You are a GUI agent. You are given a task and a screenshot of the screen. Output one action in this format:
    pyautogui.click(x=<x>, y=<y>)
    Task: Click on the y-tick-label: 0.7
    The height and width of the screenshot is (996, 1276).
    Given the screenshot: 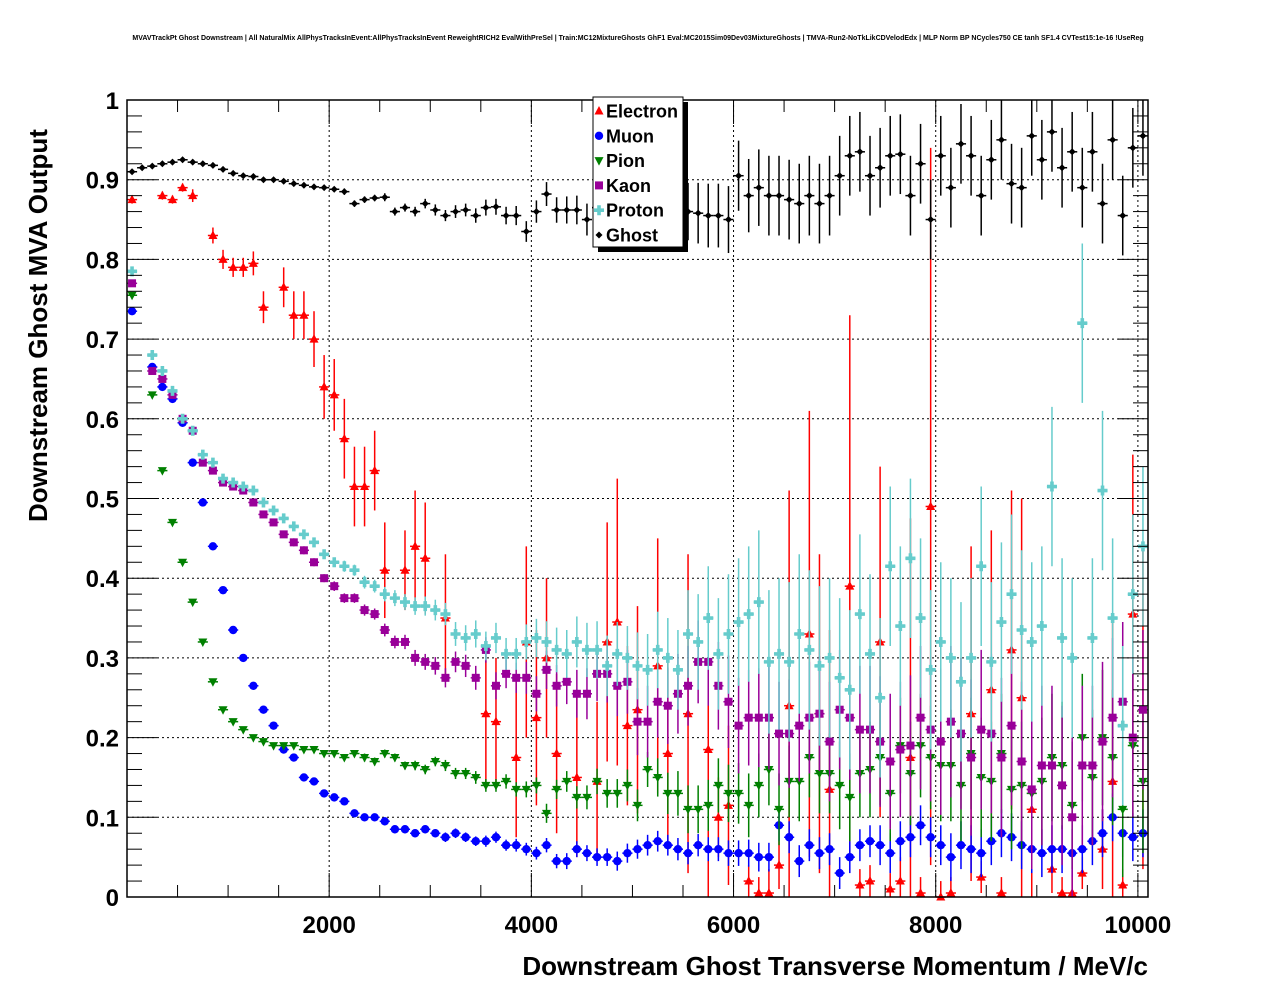 What is the action you would take?
    pyautogui.click(x=102, y=340)
    